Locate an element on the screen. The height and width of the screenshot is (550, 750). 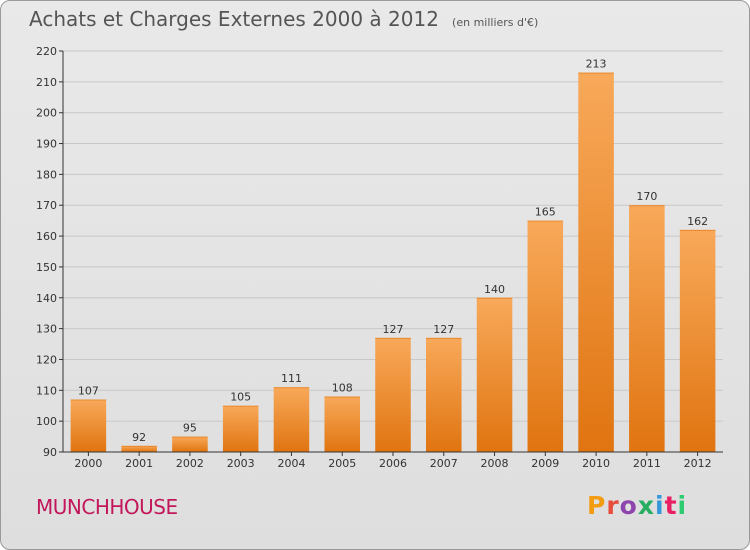
x-tick-label: 2009 is located at coordinates (545, 463).